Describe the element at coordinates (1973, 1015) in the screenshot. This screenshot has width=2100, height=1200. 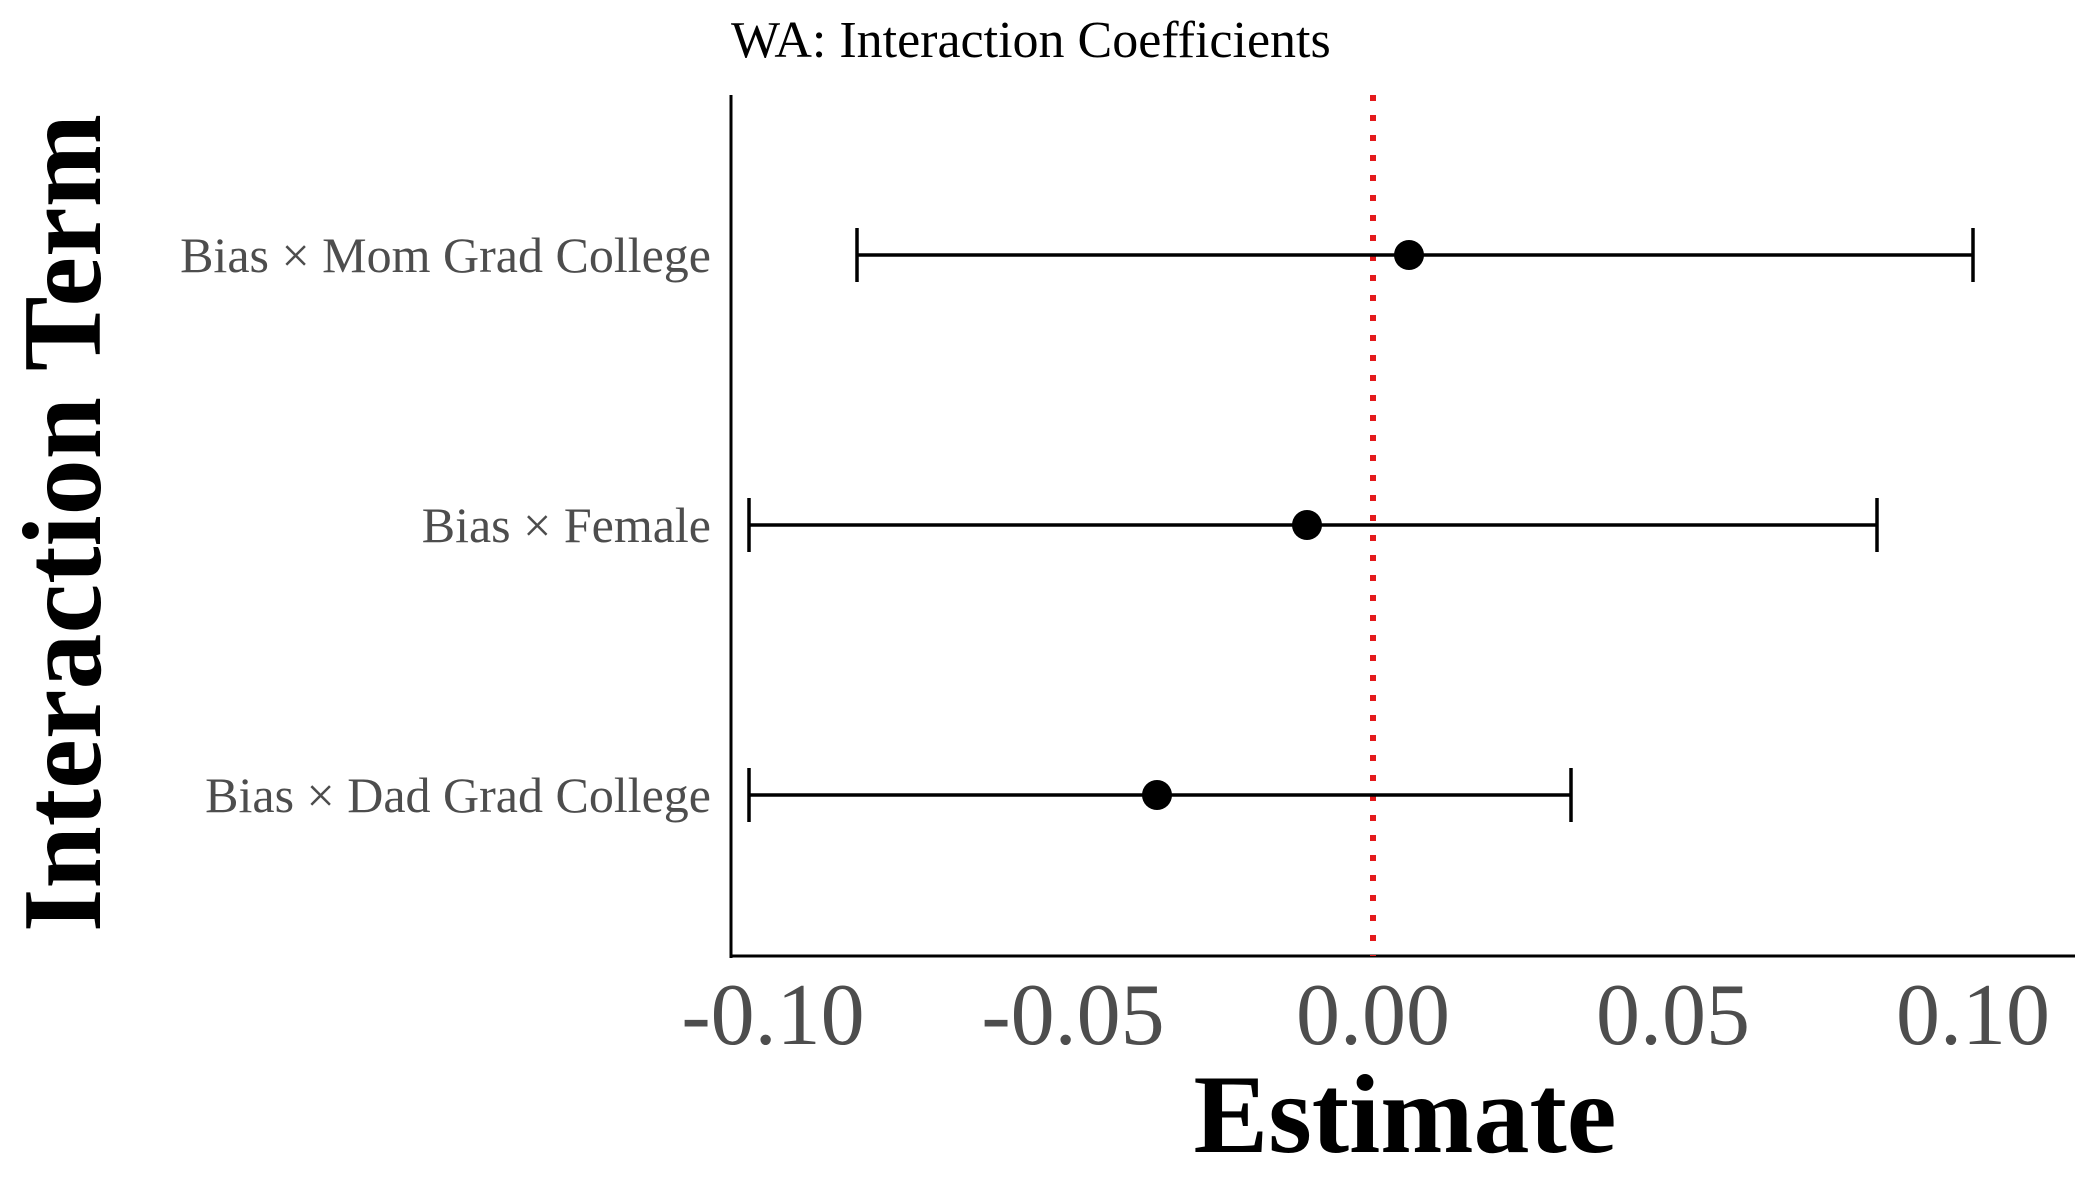
I see `x-tick-label: 0.10` at that location.